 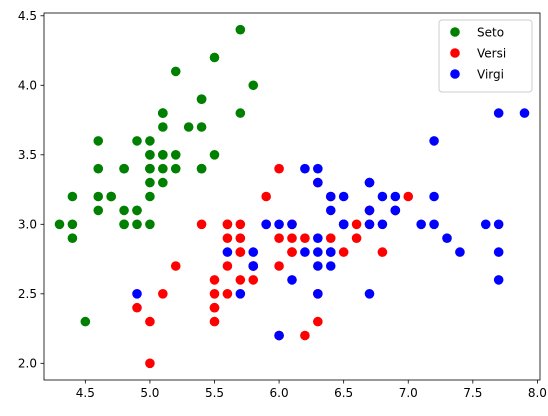 What do you see at coordinates (31, 190) in the screenshot?
I see `y-axis: 2.0 2.5 3.0 3.5 4.0 4.5` at bounding box center [31, 190].